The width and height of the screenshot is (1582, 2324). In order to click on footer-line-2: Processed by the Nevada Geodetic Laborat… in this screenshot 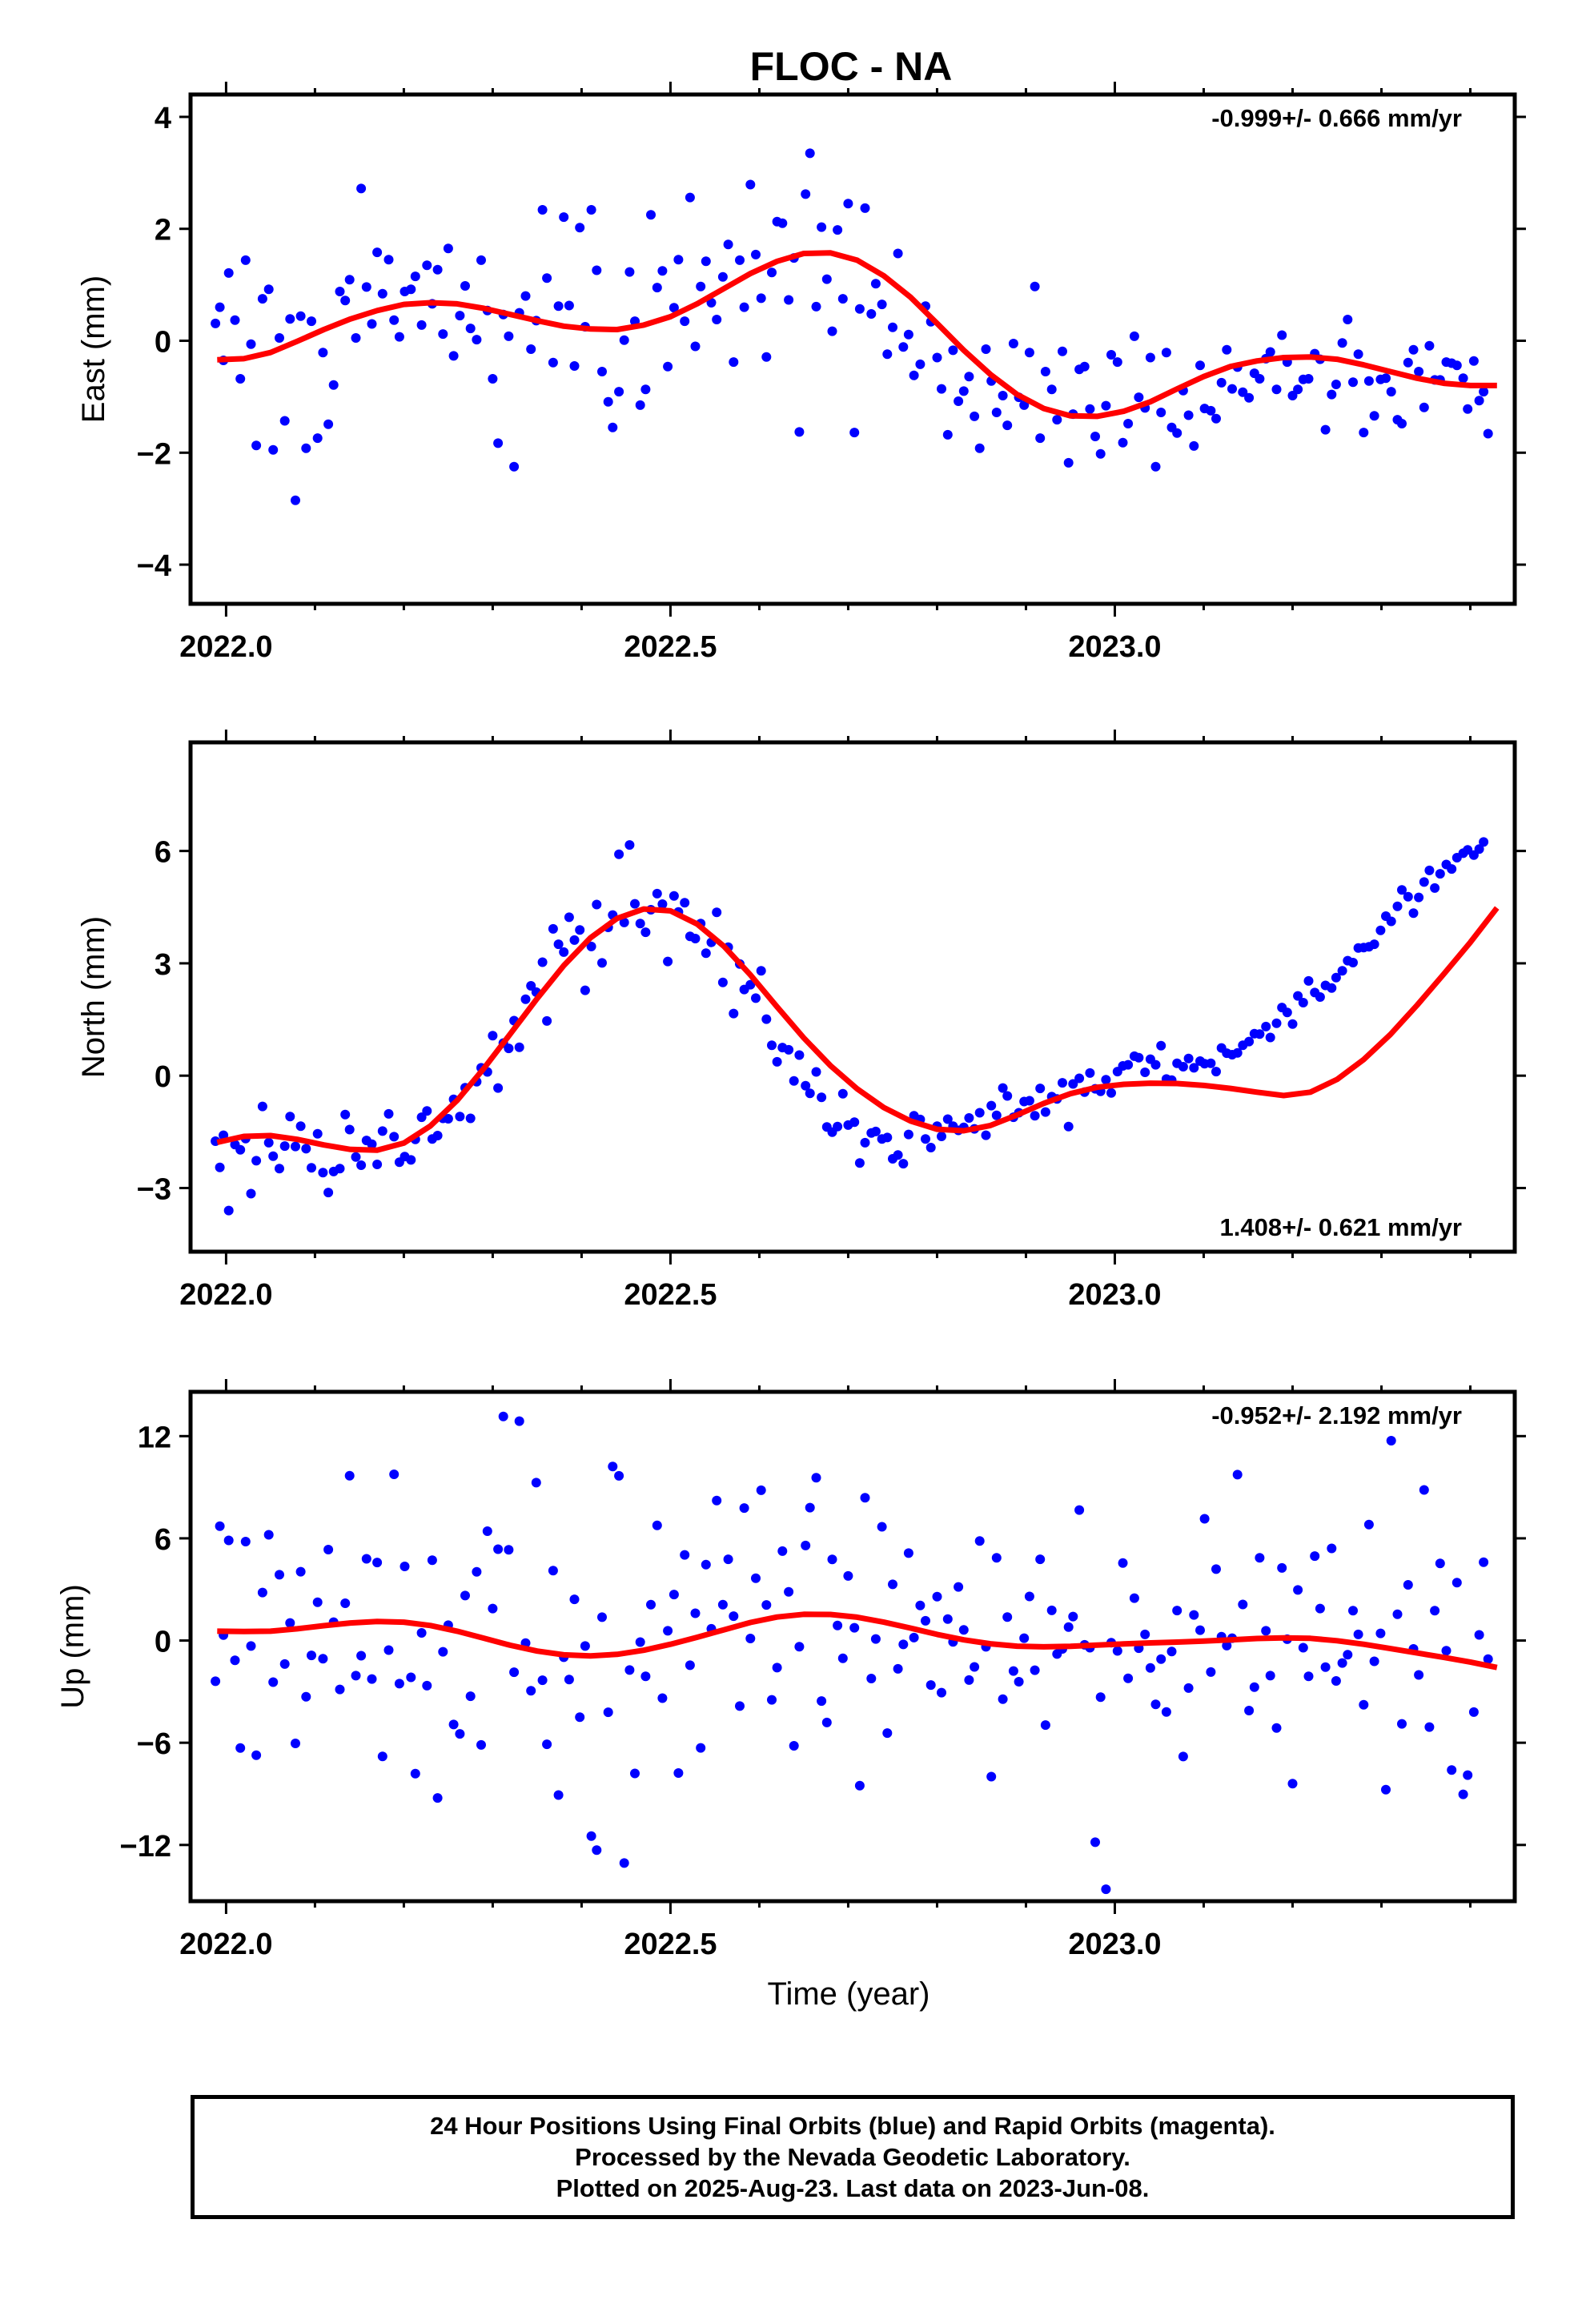, I will do `click(852, 2157)`.